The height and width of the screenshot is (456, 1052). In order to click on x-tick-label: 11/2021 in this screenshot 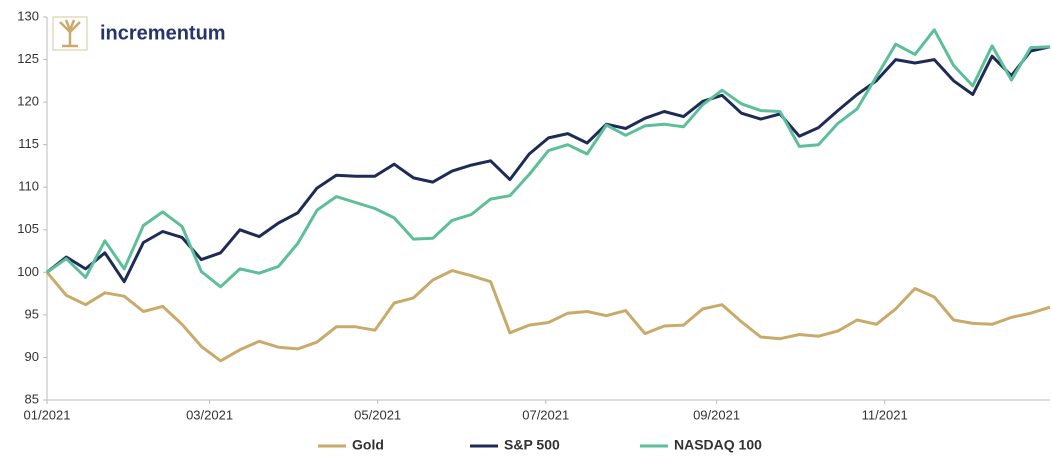, I will do `click(885, 414)`.